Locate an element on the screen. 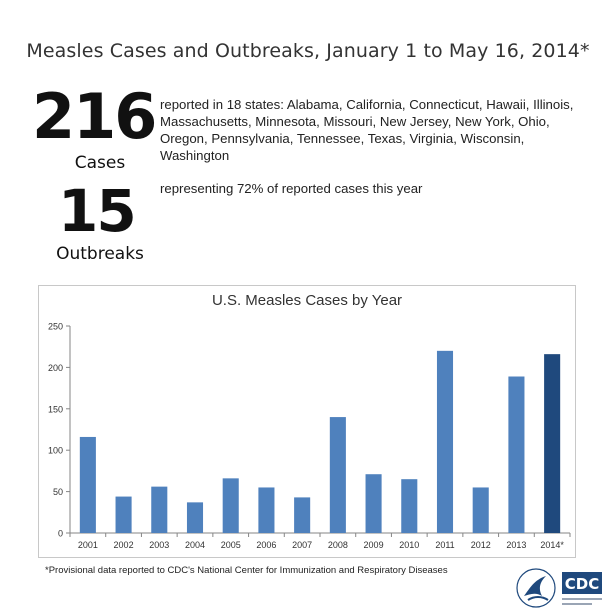 Image resolution: width=616 pixels, height=616 pixels. x-tick-label: 2006 is located at coordinates (266, 545).